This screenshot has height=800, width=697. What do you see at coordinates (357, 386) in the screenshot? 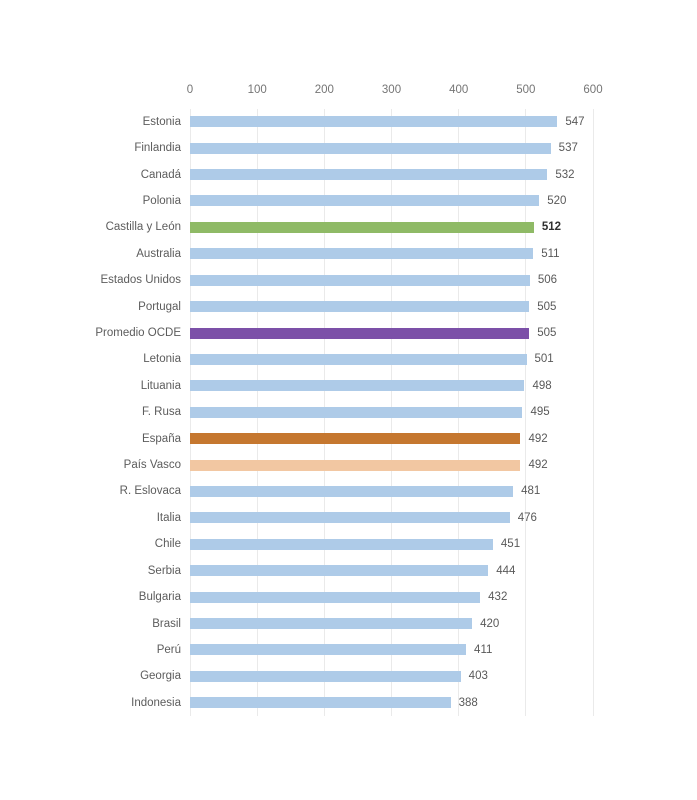
I see `bar-lituania` at bounding box center [357, 386].